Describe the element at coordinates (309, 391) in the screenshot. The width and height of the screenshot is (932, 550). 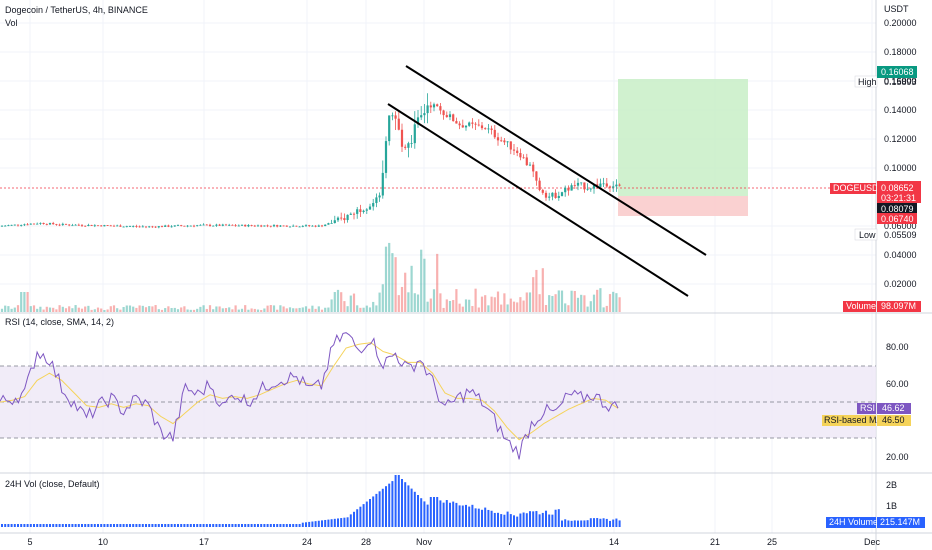
I see `rsi-ma-line` at that location.